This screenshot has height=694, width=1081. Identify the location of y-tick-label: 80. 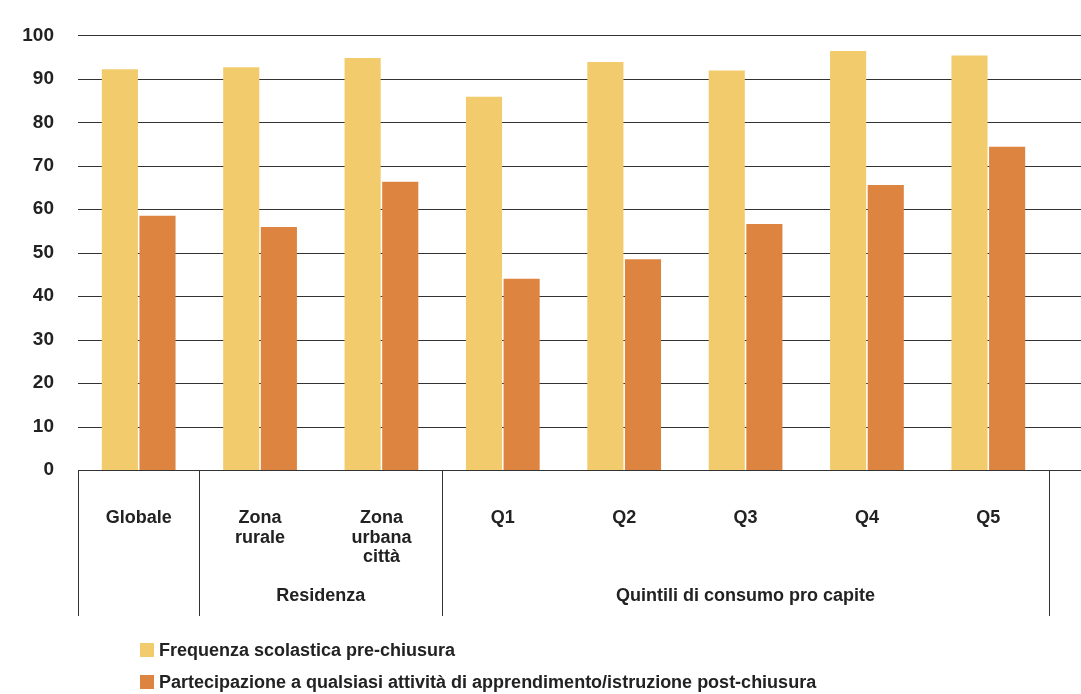
(43, 121).